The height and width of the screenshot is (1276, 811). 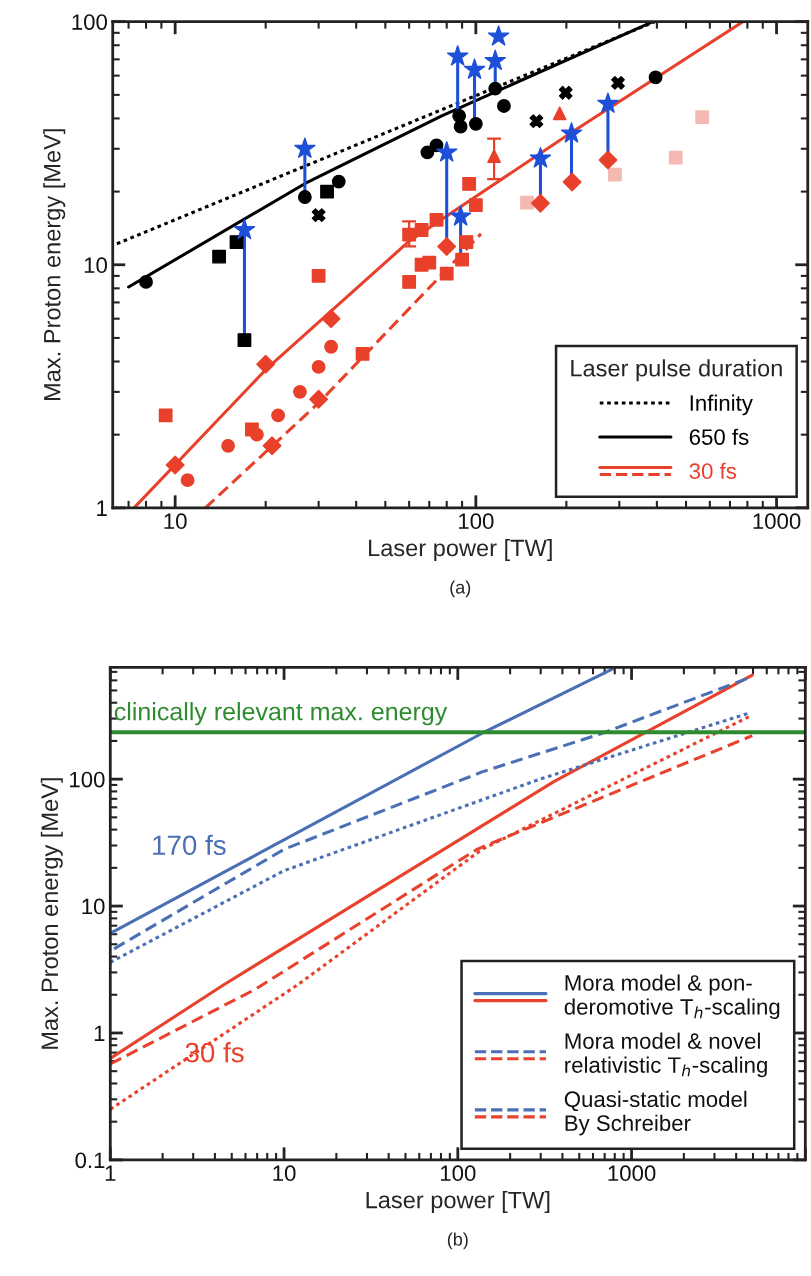 I want to click on legend-label: Infinity, so click(x=721, y=405).